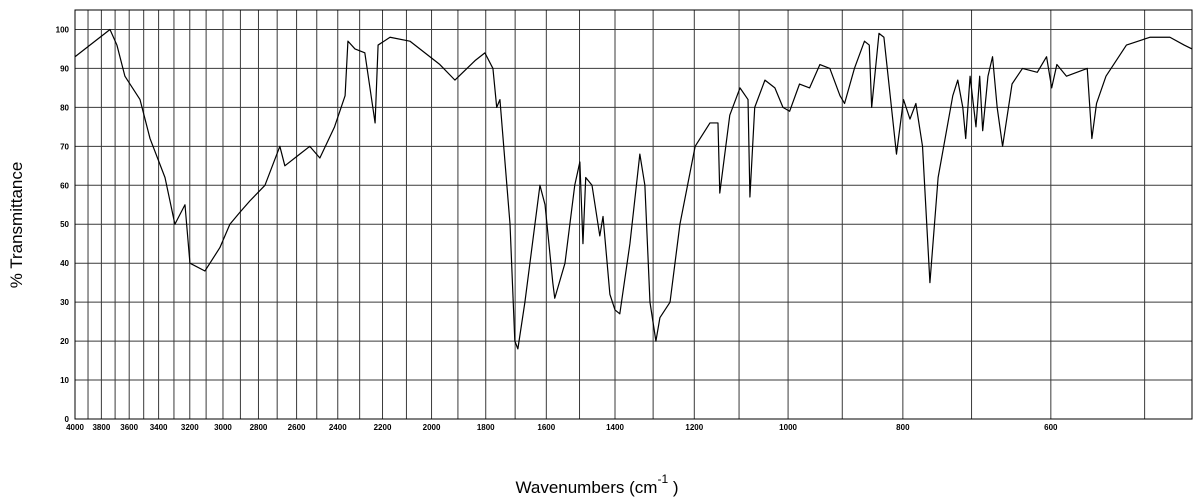 The width and height of the screenshot is (1194, 499). Describe the element at coordinates (546, 427) in the screenshot. I see `x-tick-label: 1600` at that location.